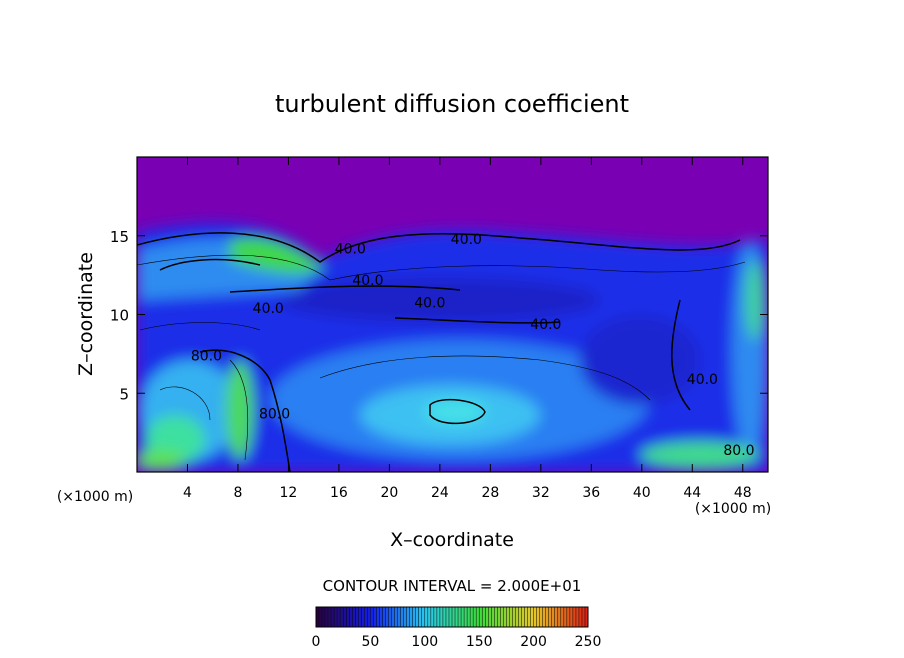 This screenshot has width=904, height=658. I want to click on x-tick-label: 24, so click(440, 493).